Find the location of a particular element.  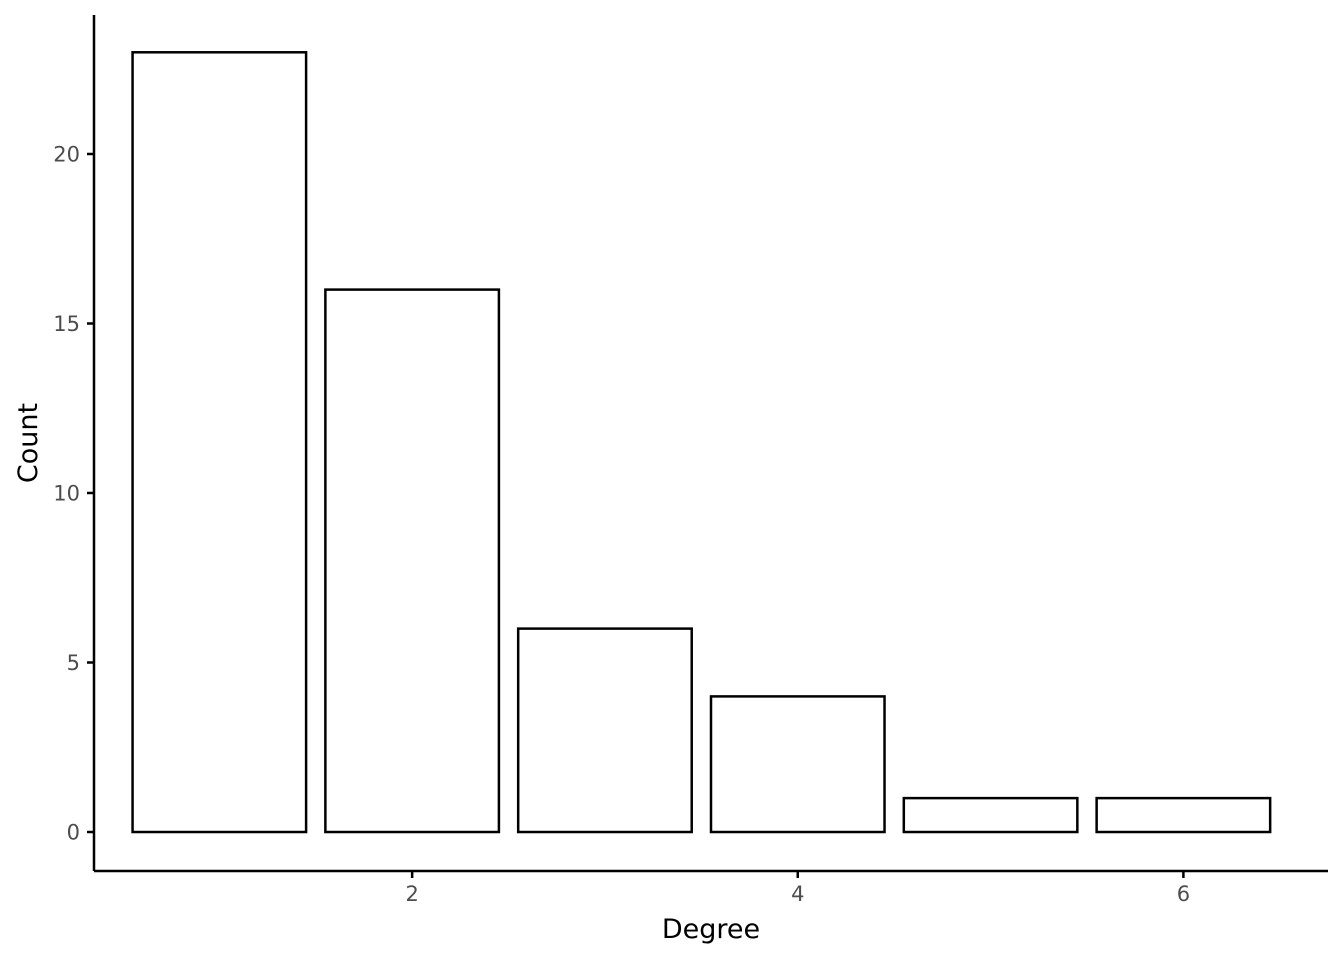

y-tick-label: 0 is located at coordinates (73, 833).